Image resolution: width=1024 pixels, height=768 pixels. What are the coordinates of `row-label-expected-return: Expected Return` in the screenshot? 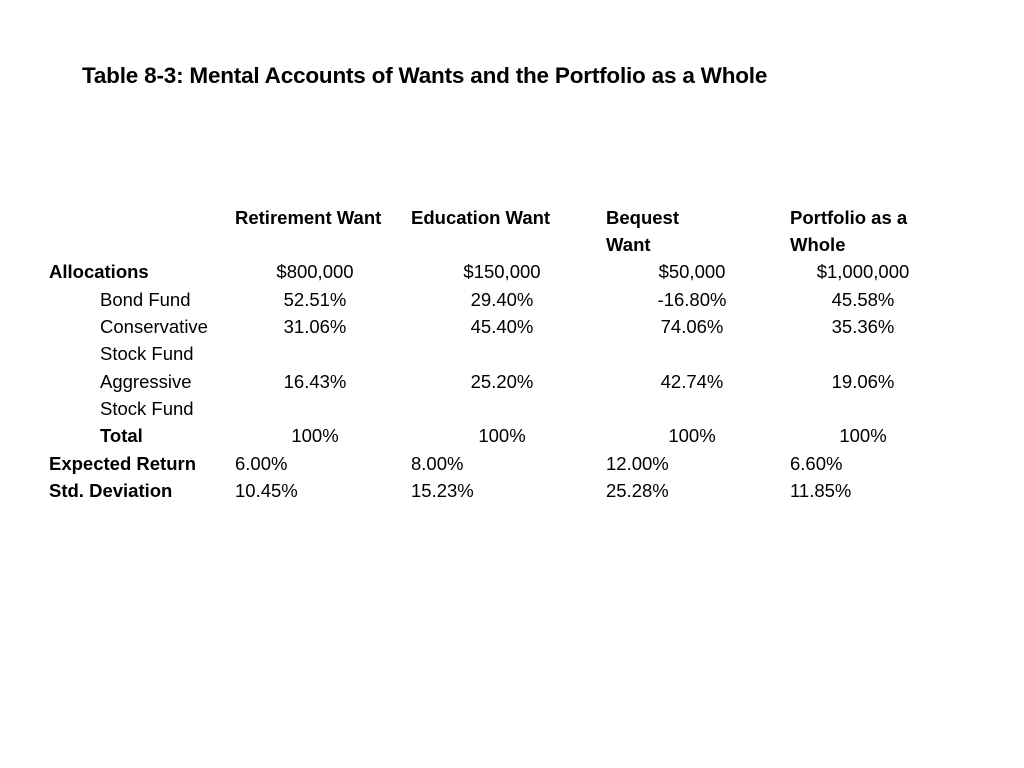 It's located at (123, 463).